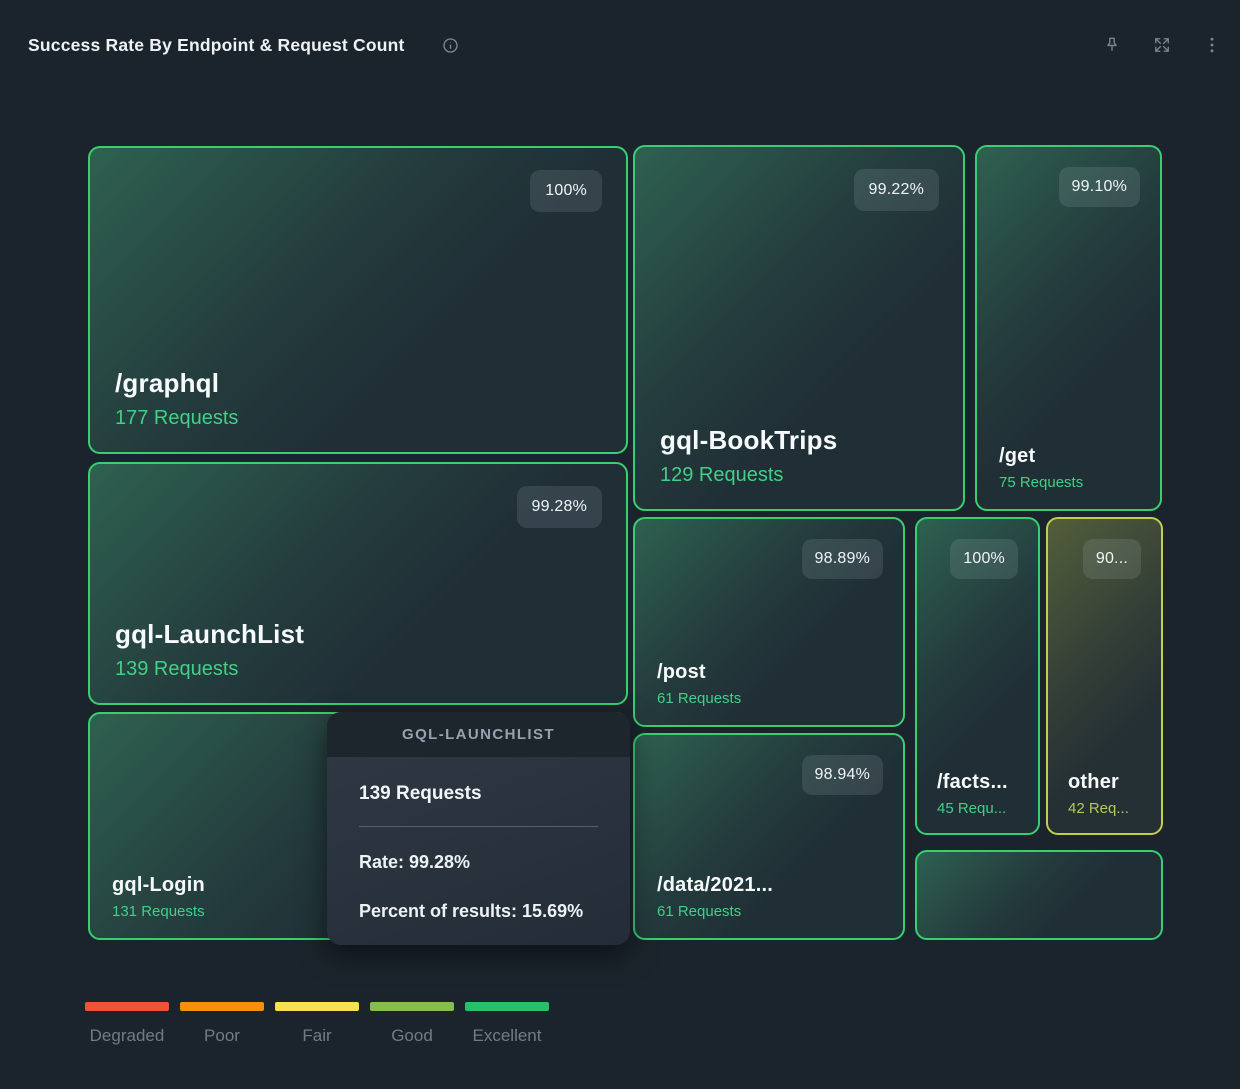 This screenshot has width=1240, height=1089. I want to click on legend-item-excellent: Excellent, so click(507, 1024).